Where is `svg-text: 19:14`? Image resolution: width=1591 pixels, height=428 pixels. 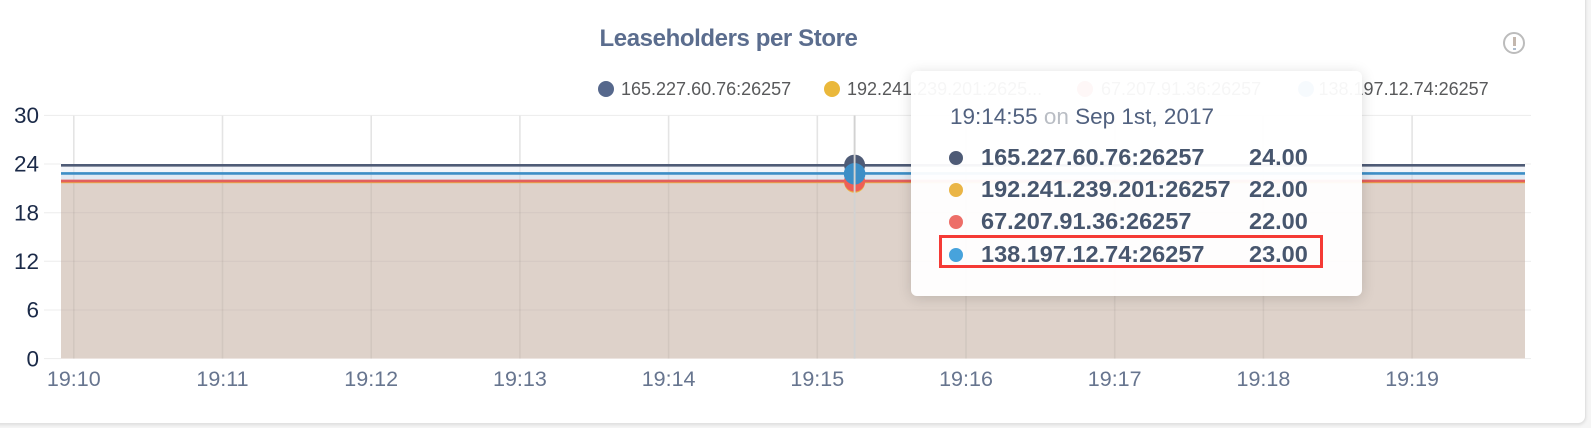 svg-text: 19:14 is located at coordinates (669, 379).